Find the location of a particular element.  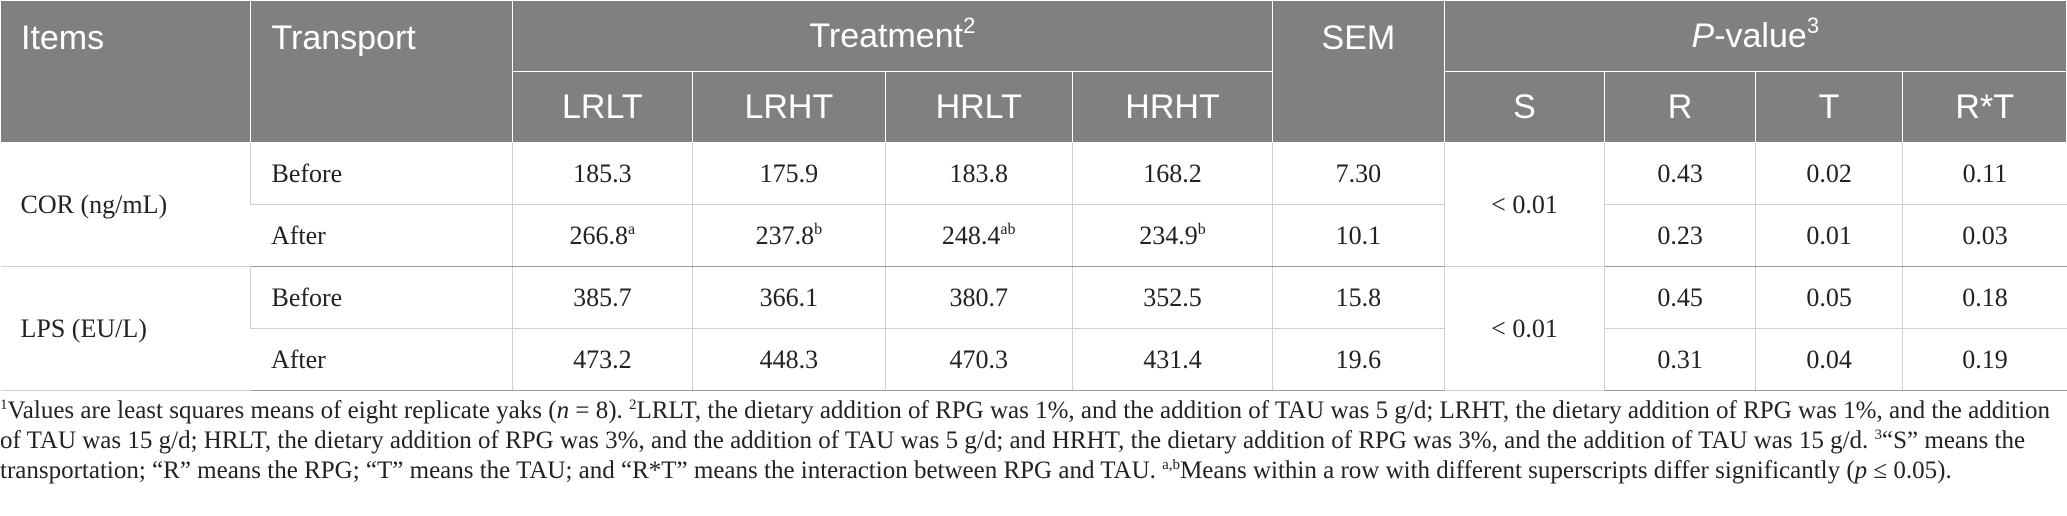

cell-pvalue-r: 0.45 is located at coordinates (1680, 297).